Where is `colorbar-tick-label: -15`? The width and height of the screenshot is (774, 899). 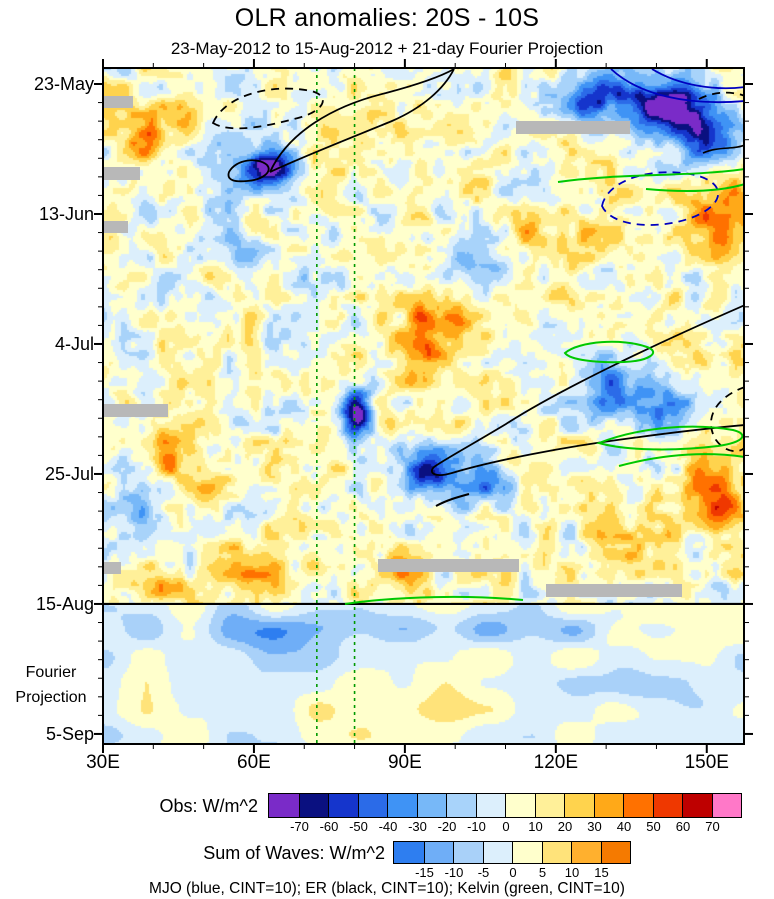 colorbar-tick-label: -15 is located at coordinates (424, 872).